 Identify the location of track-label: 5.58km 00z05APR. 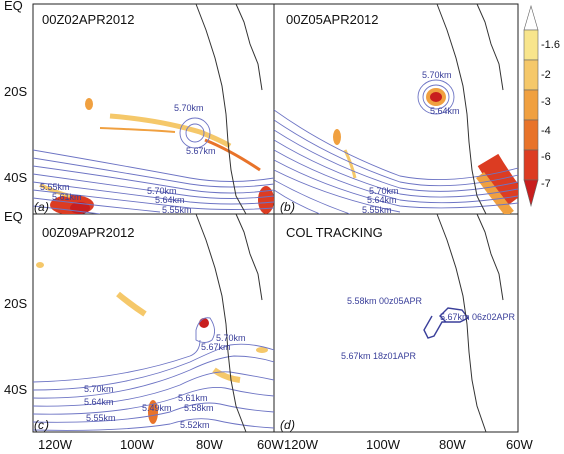
(385, 301).